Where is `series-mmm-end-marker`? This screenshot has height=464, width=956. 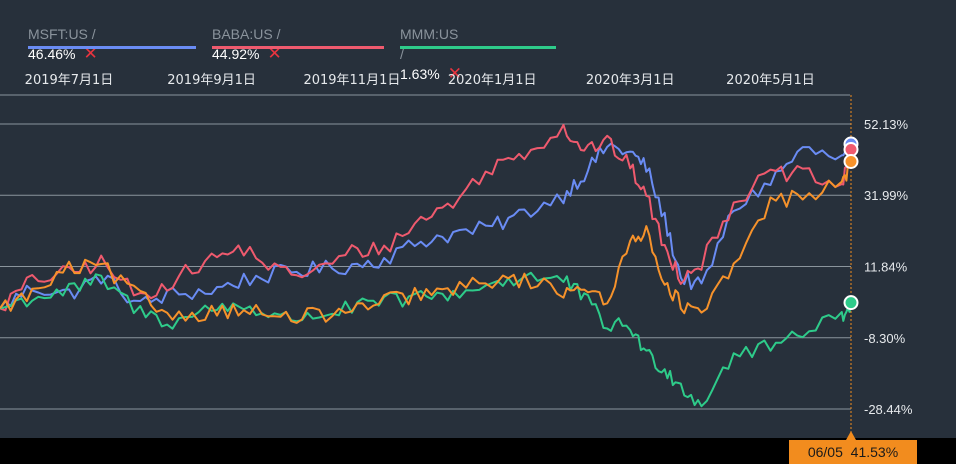
series-mmm-end-marker is located at coordinates (851, 303).